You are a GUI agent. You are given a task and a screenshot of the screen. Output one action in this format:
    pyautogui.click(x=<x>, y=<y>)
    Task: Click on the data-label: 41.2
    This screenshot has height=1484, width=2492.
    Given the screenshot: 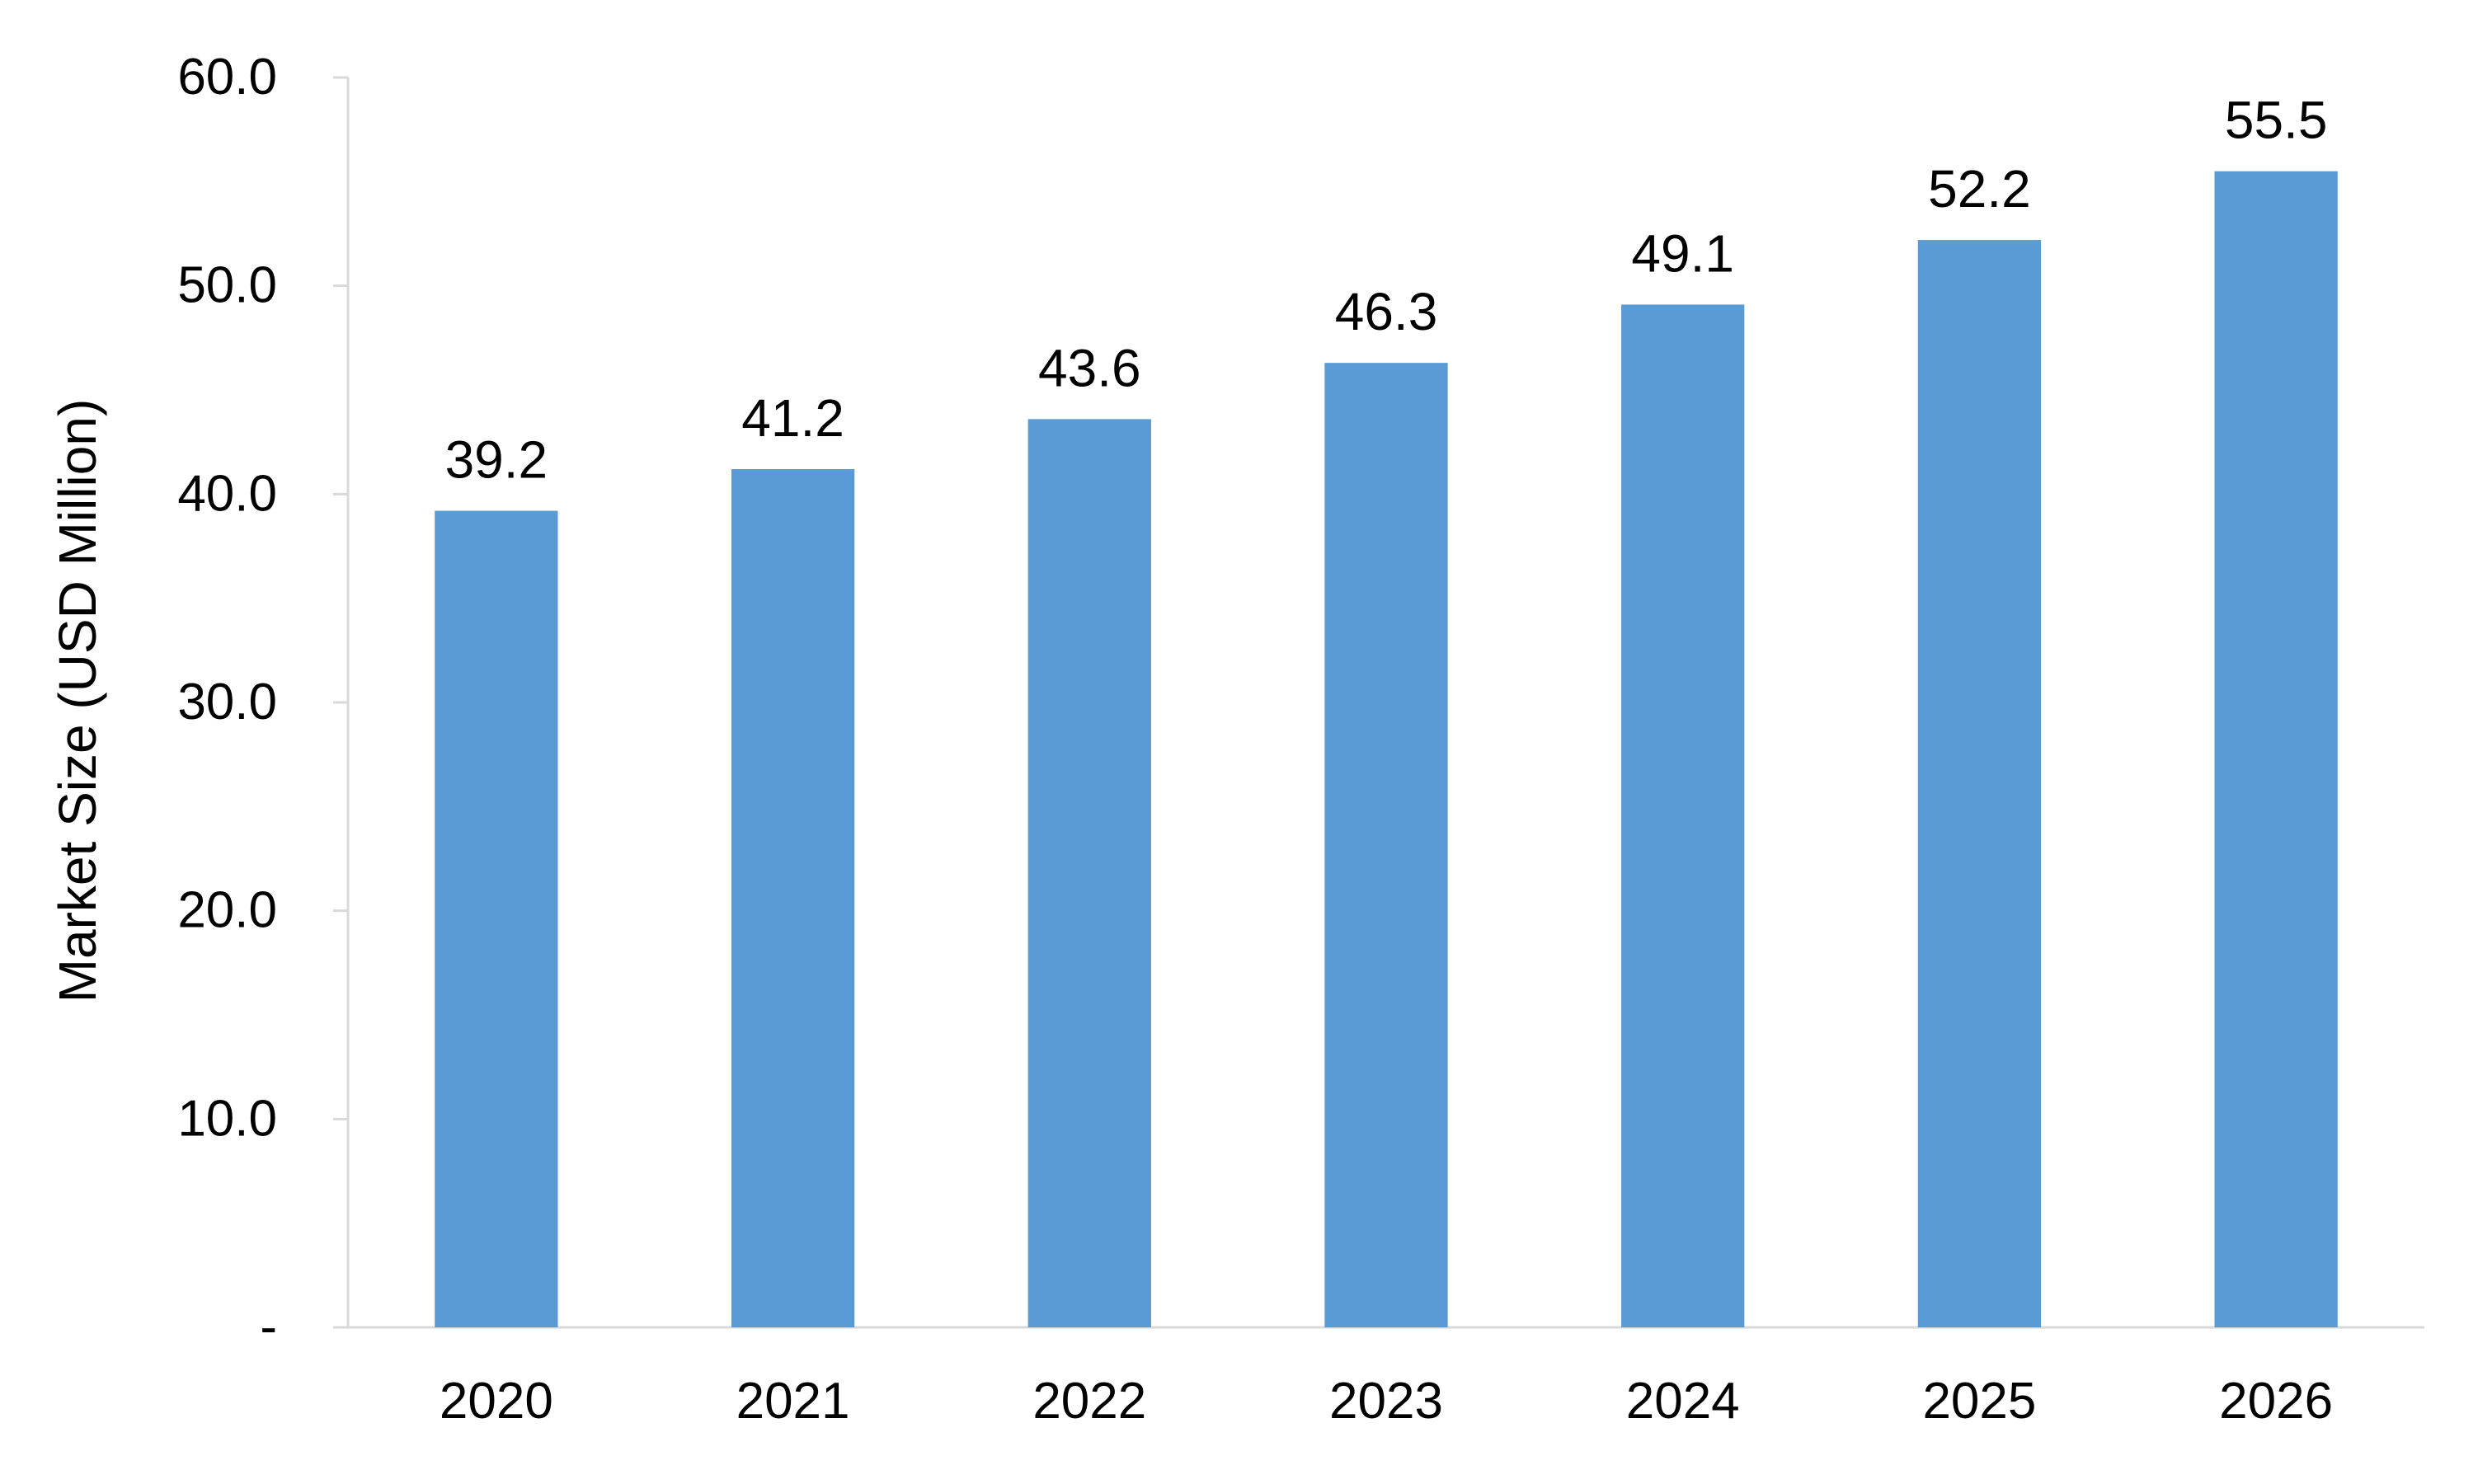 What is the action you would take?
    pyautogui.click(x=793, y=418)
    